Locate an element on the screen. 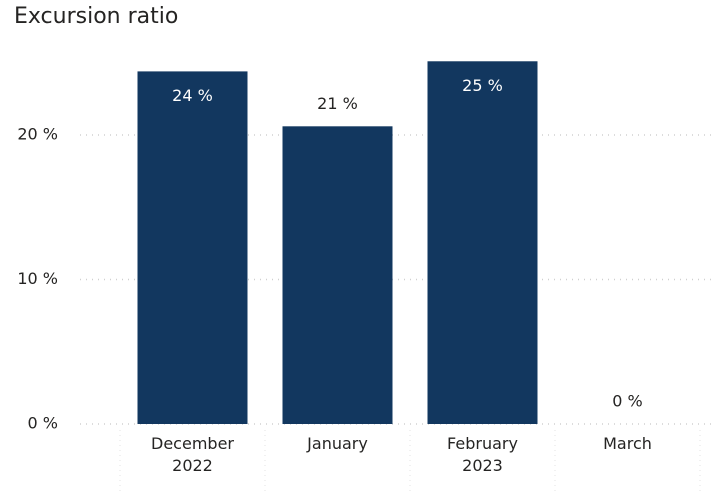 The width and height of the screenshot is (722, 498). x-tick-label: January is located at coordinates (337, 443).